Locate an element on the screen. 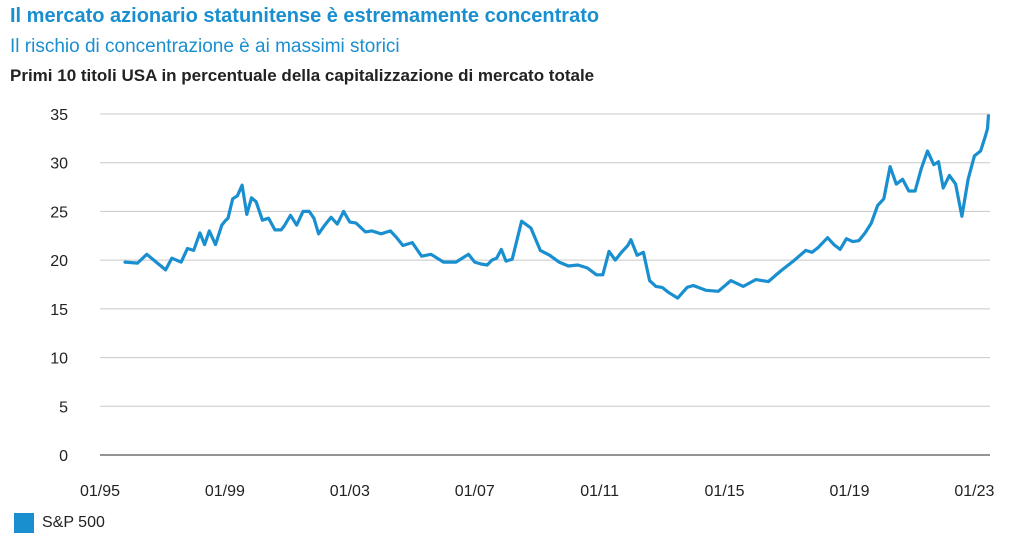 This screenshot has width=1024, height=540. x-tick-label-01-19: 01/19 is located at coordinates (849, 491).